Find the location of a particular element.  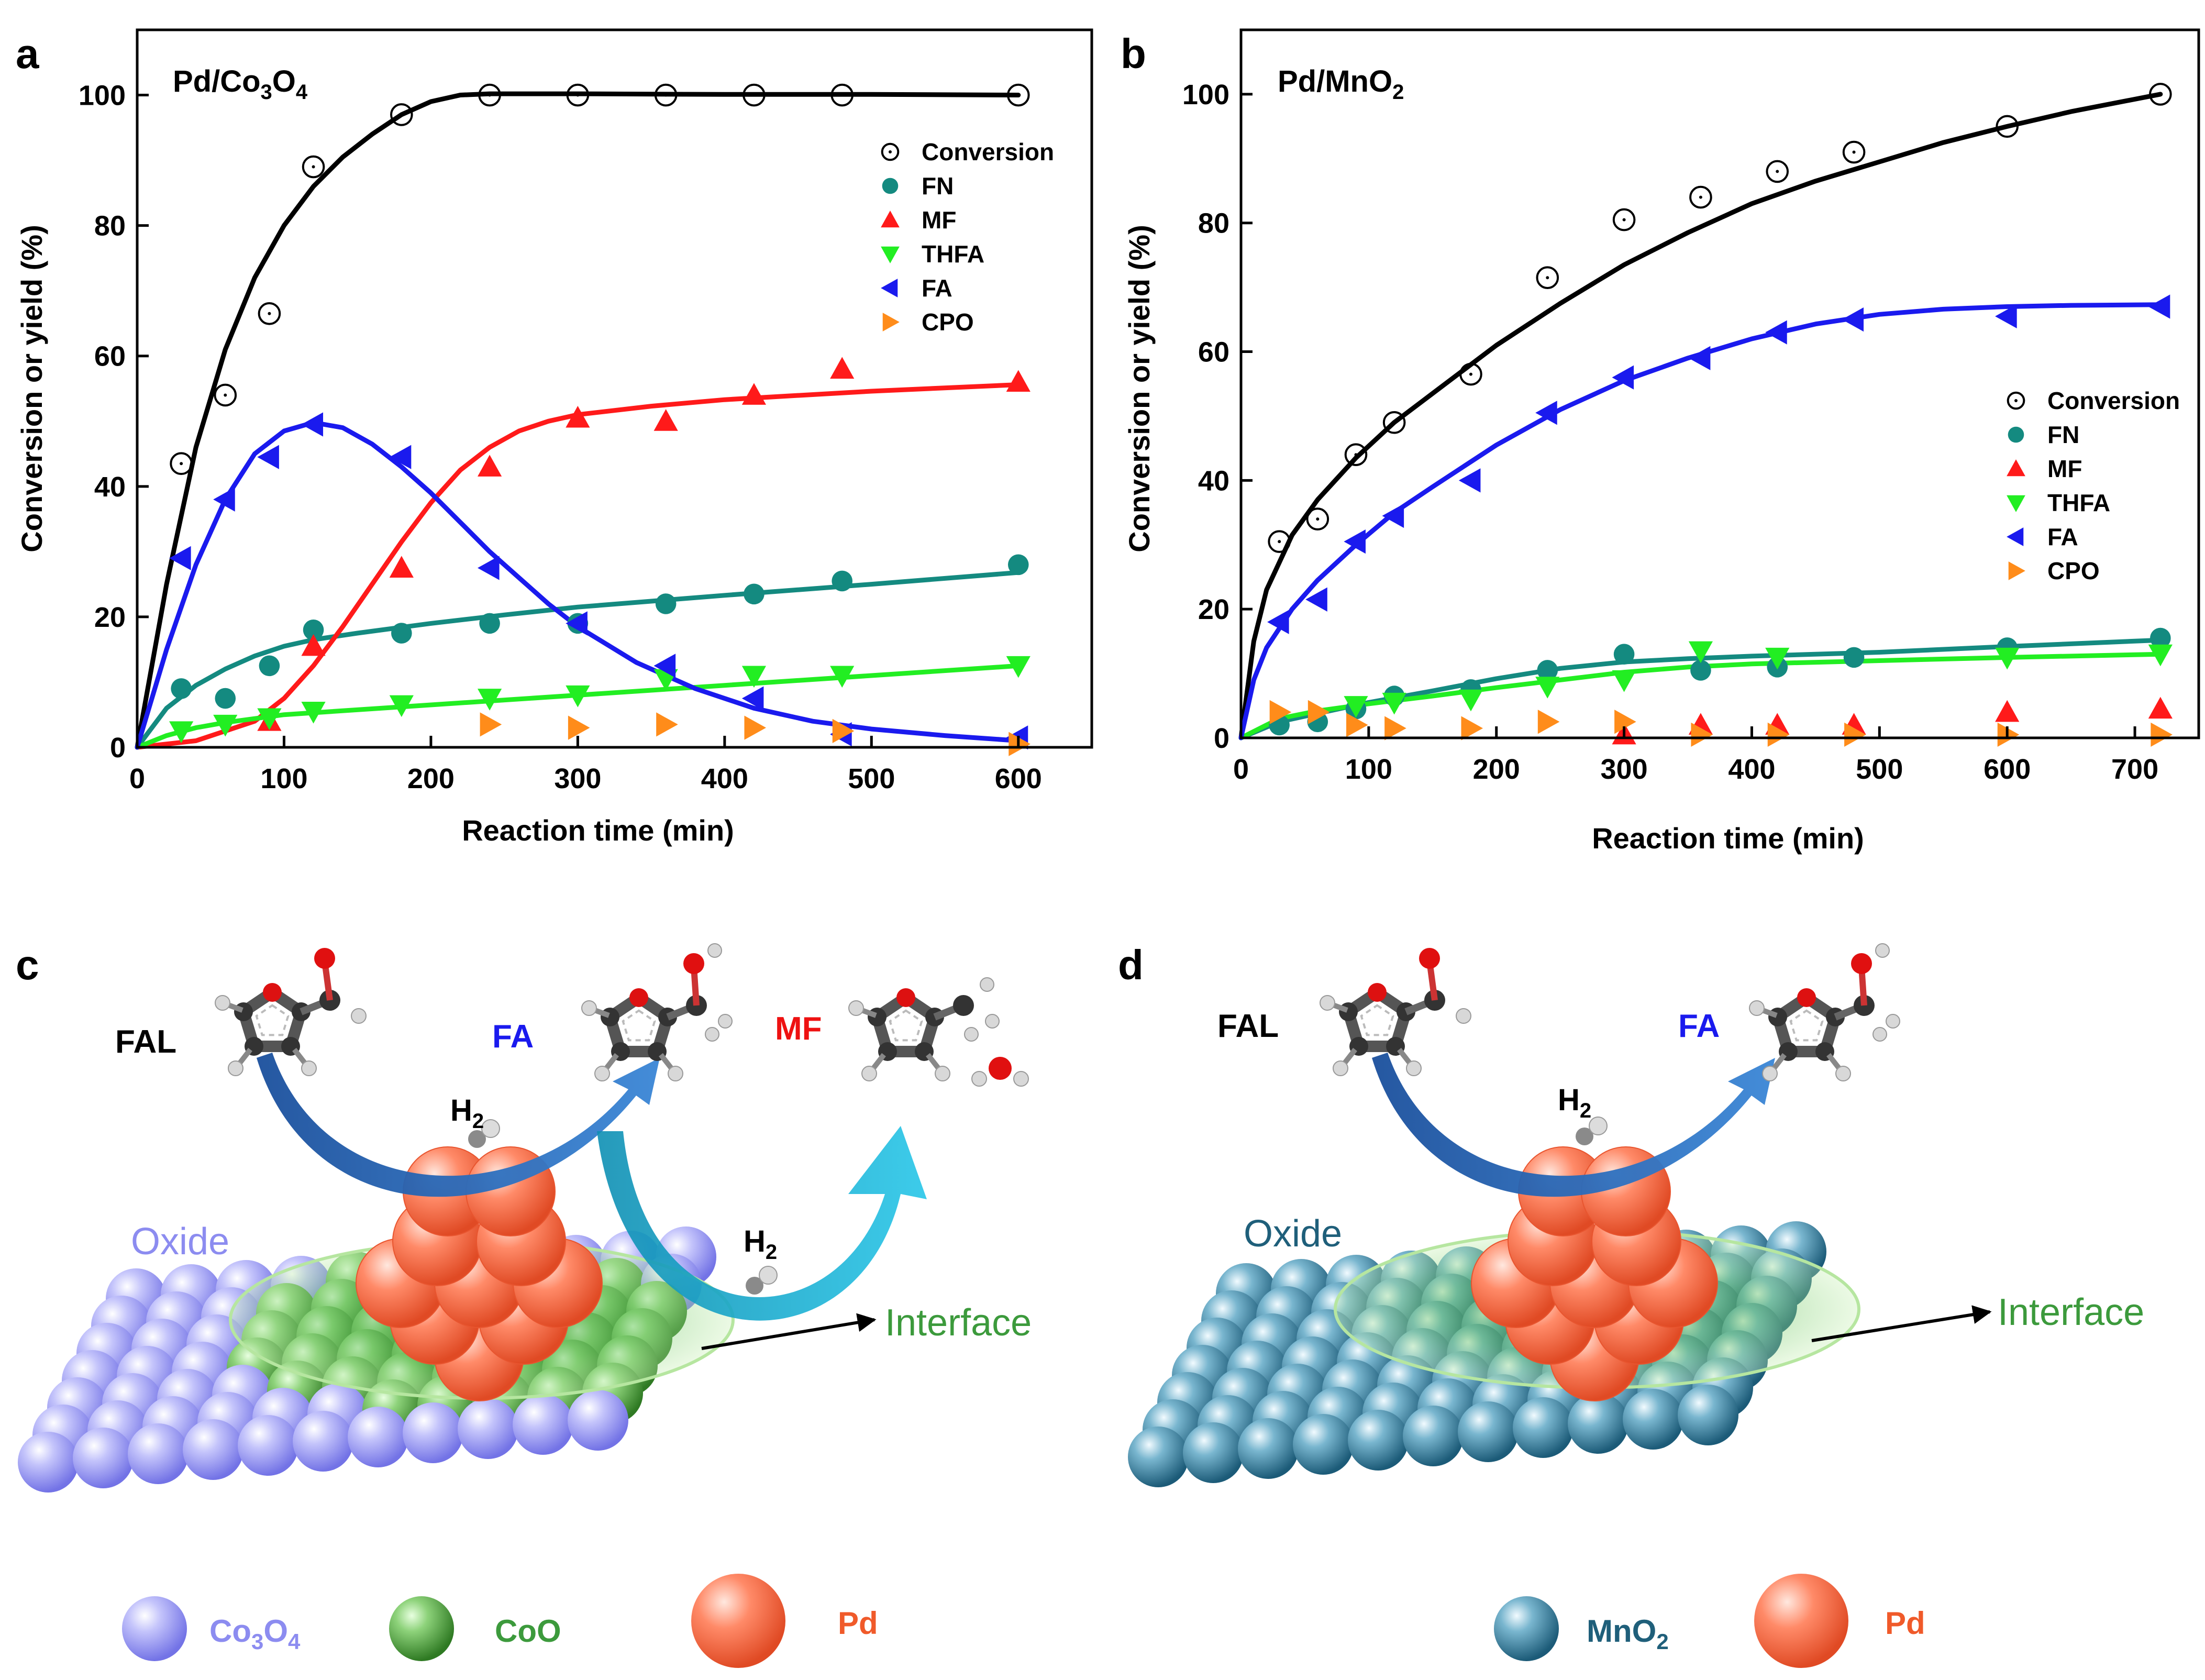

chart-title-a: Pd/Co3O4 is located at coordinates (240, 84).